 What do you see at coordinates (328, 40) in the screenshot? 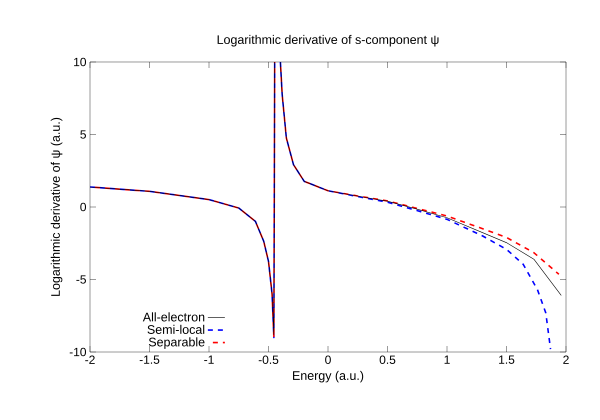
I see `chart-title: Logarithmic derivative of s-component ψ` at bounding box center [328, 40].